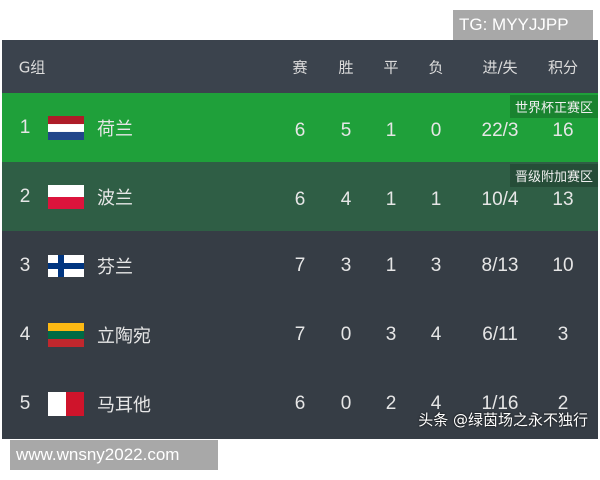 The image size is (600, 480). What do you see at coordinates (563, 334) in the screenshot?
I see `points-value: 3` at bounding box center [563, 334].